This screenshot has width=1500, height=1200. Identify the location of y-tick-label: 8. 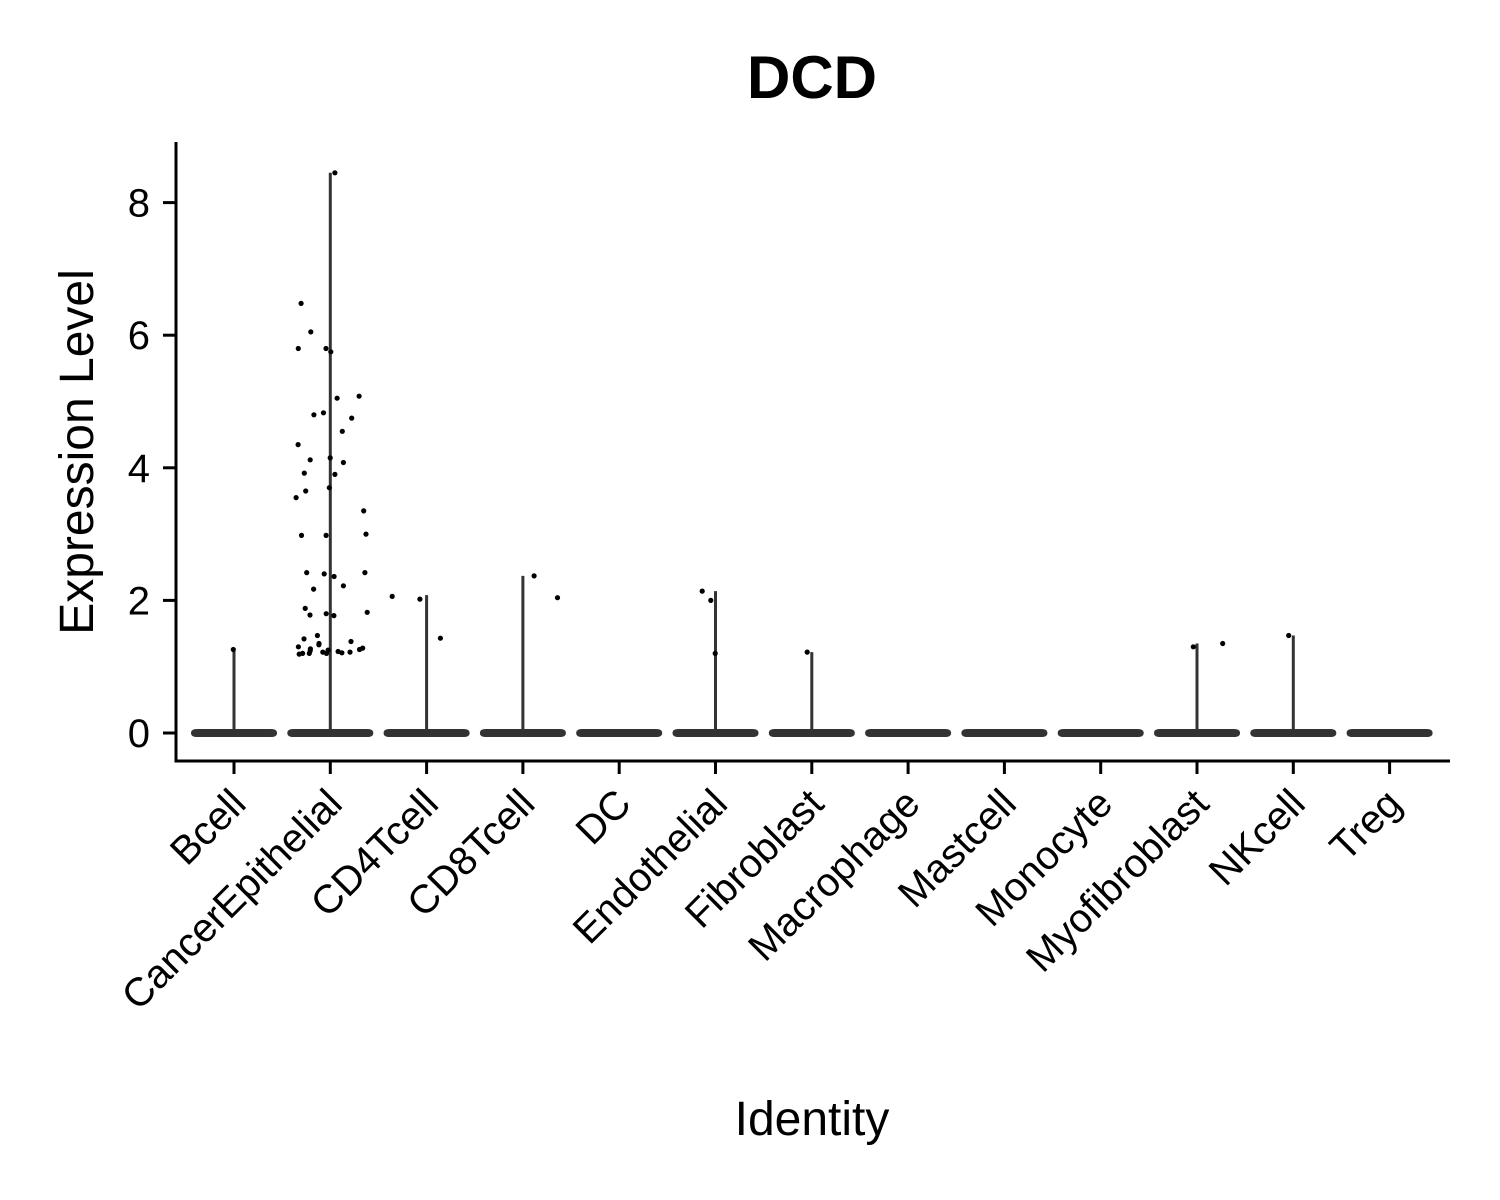
(139, 204).